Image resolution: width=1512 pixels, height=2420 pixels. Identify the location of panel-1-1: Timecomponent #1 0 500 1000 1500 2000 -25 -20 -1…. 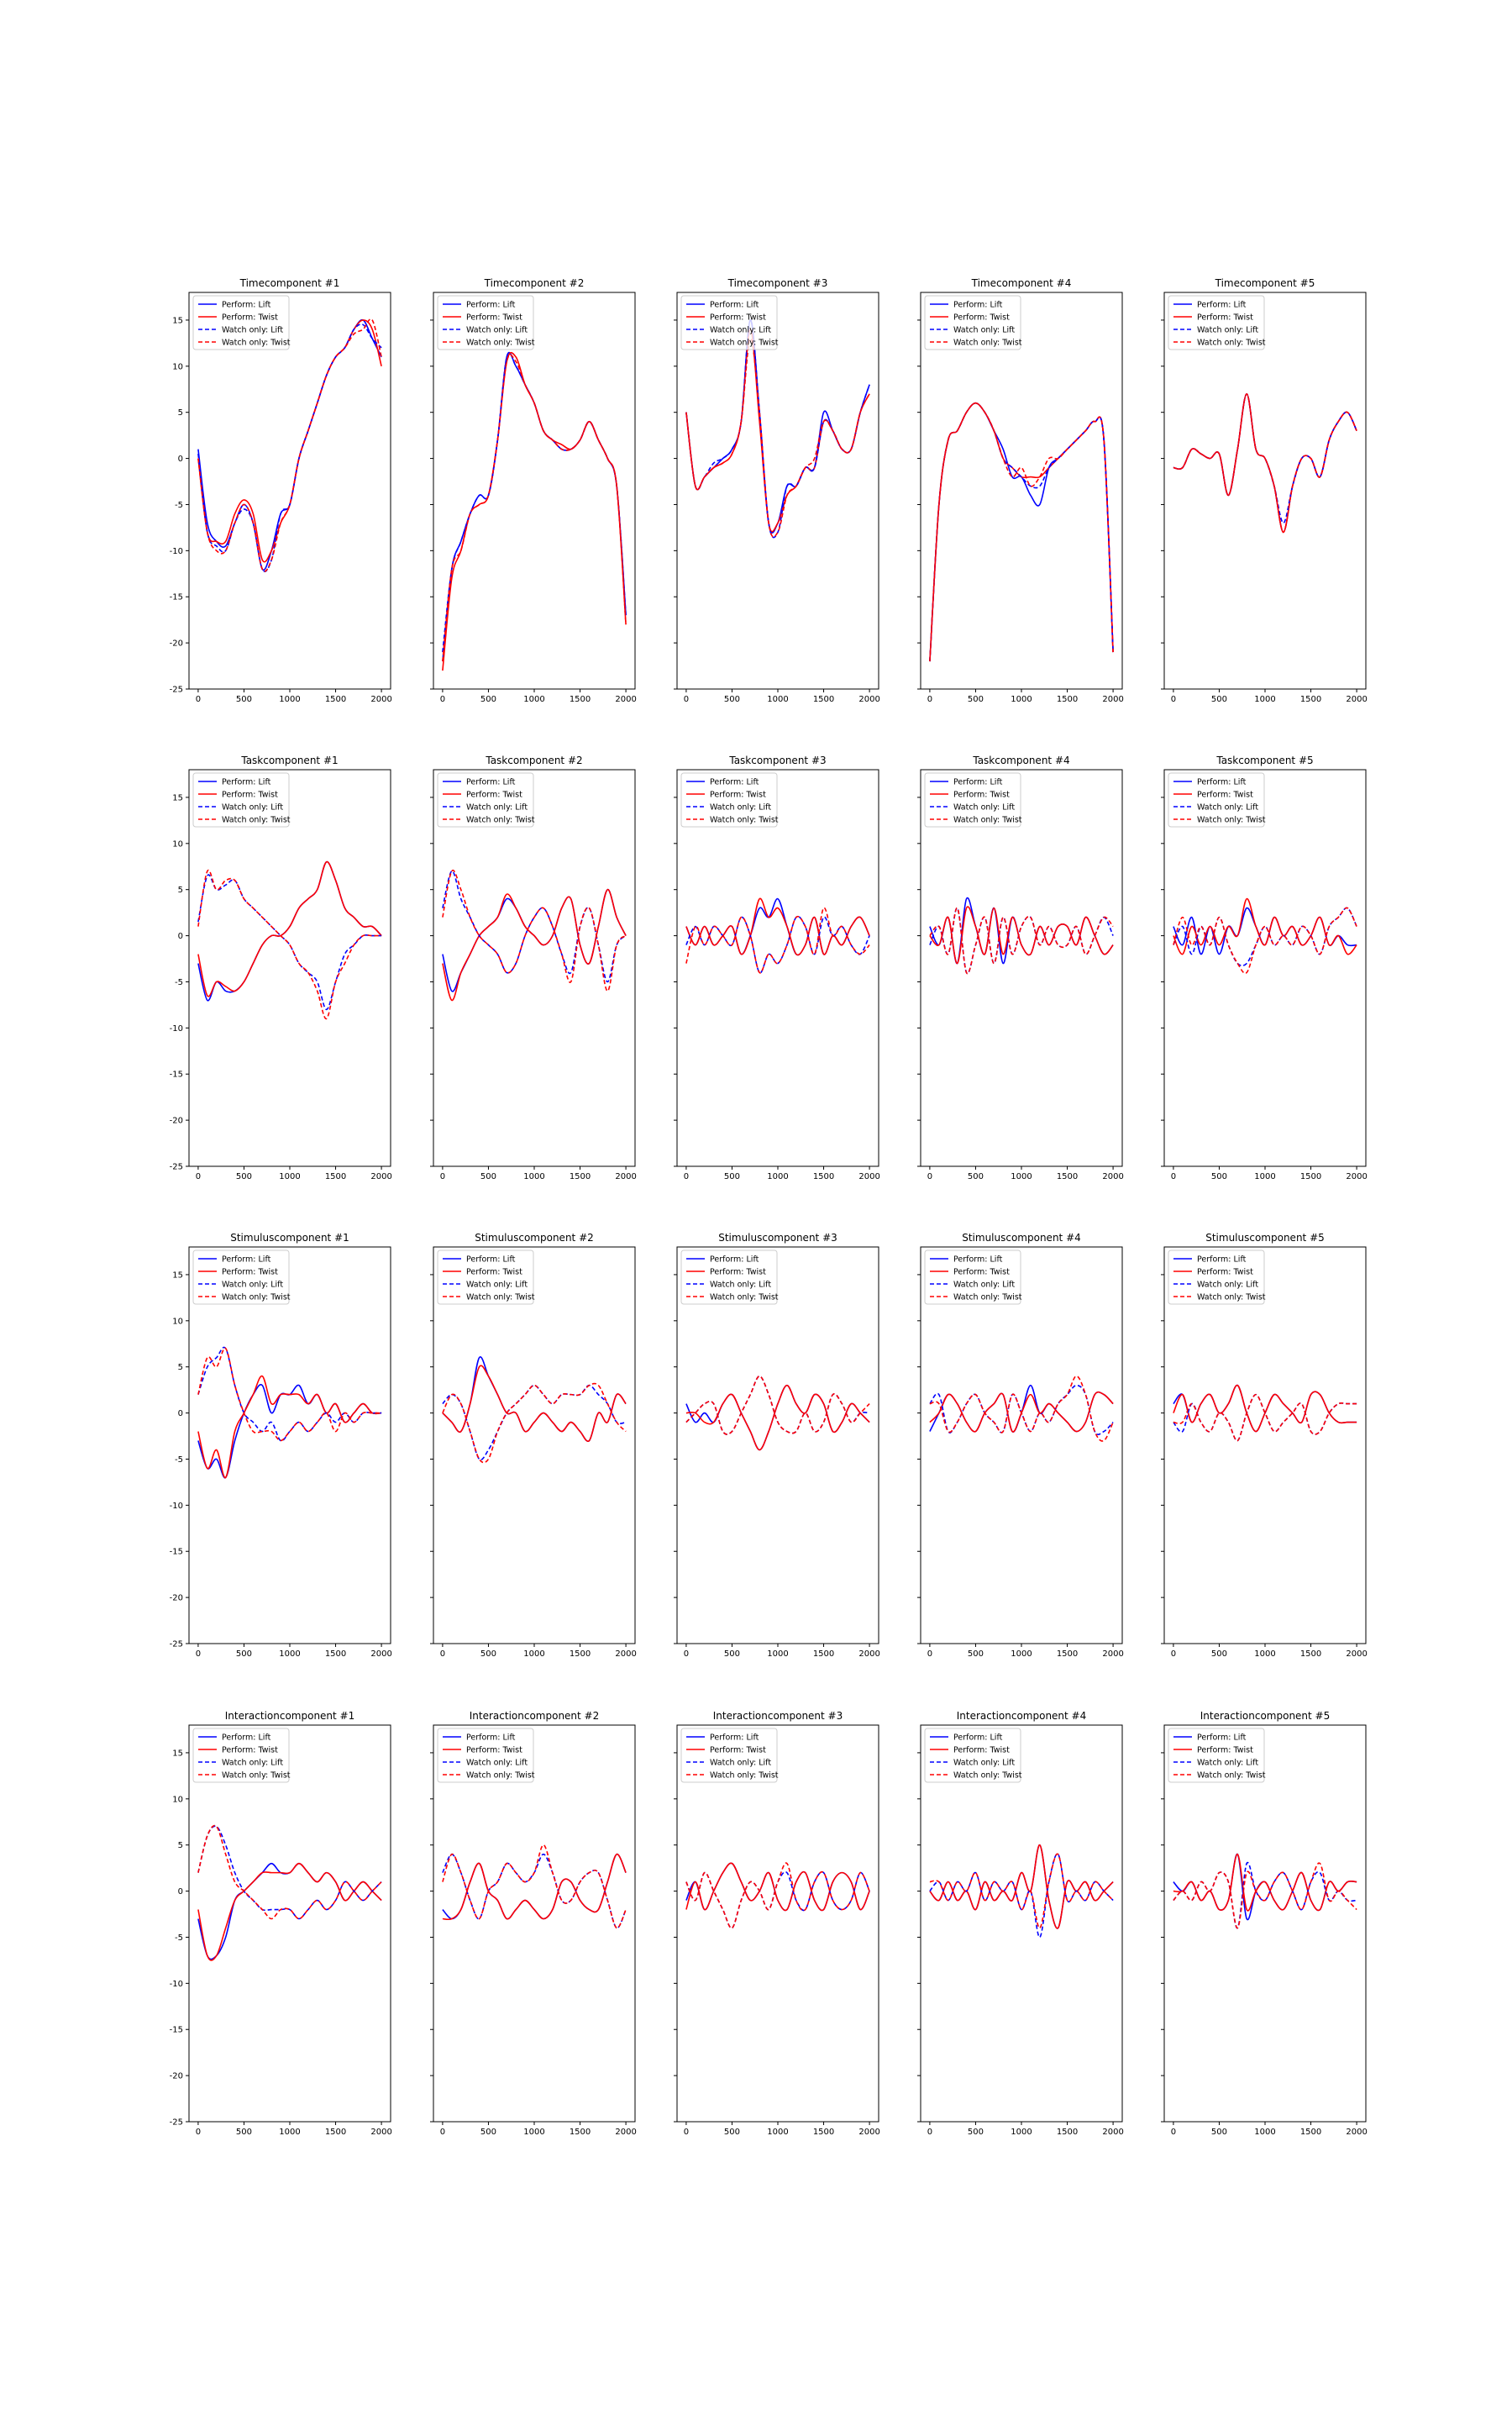
(281, 491).